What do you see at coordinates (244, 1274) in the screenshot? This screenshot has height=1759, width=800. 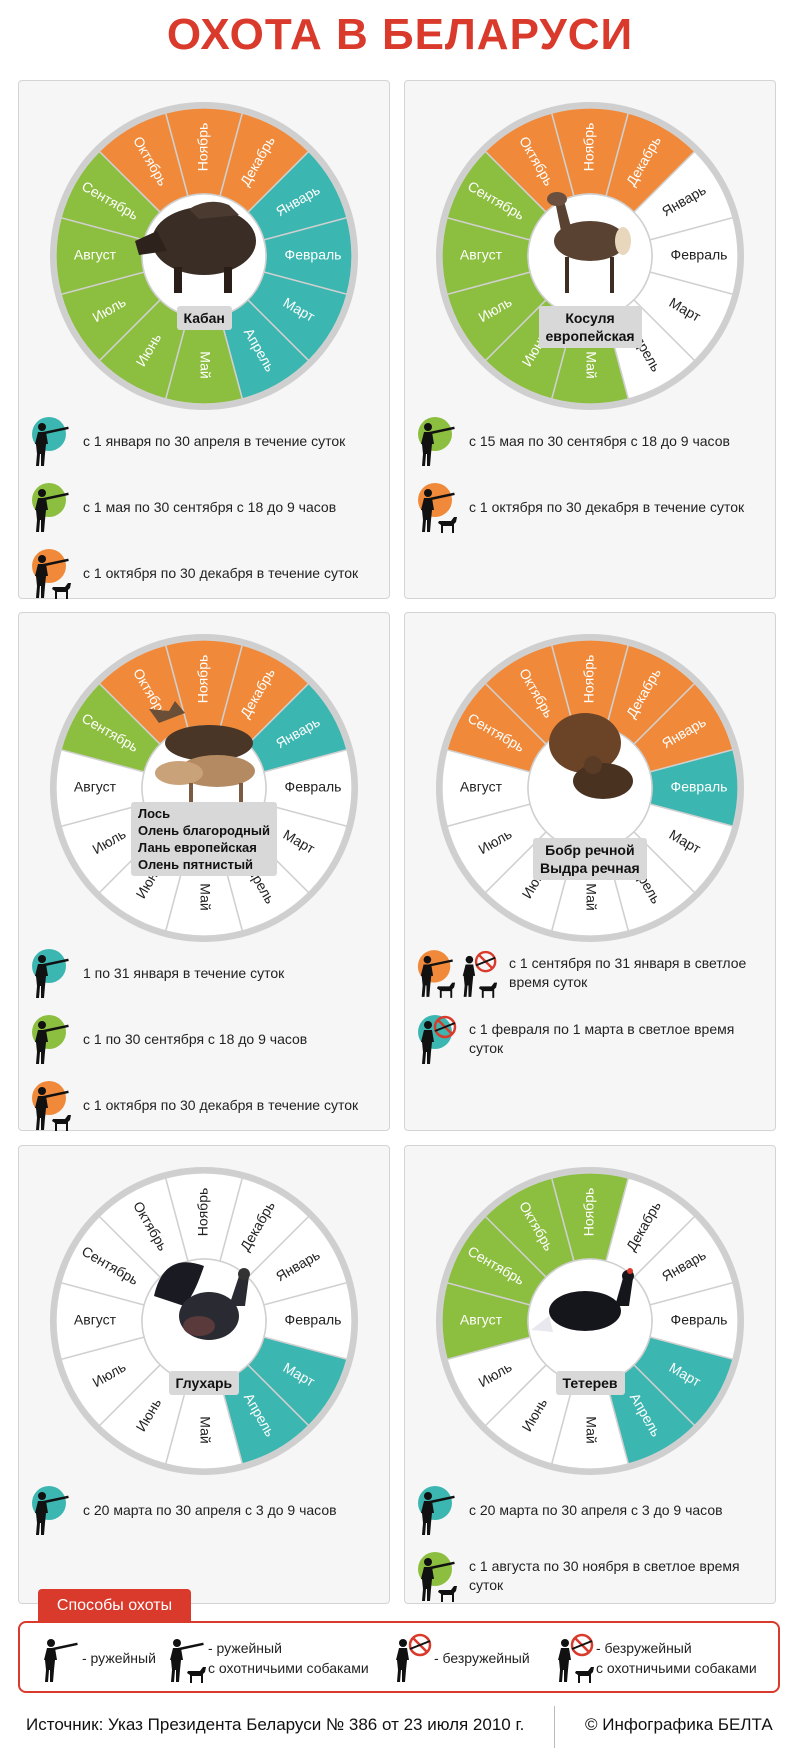 I see `capercaillie-head` at bounding box center [244, 1274].